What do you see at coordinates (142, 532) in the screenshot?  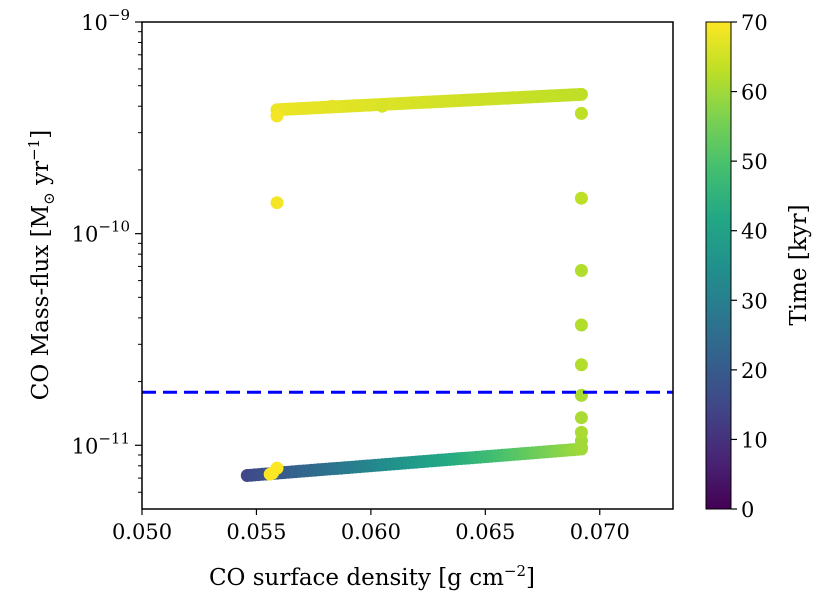 I see `x-tick-label: 0.050` at bounding box center [142, 532].